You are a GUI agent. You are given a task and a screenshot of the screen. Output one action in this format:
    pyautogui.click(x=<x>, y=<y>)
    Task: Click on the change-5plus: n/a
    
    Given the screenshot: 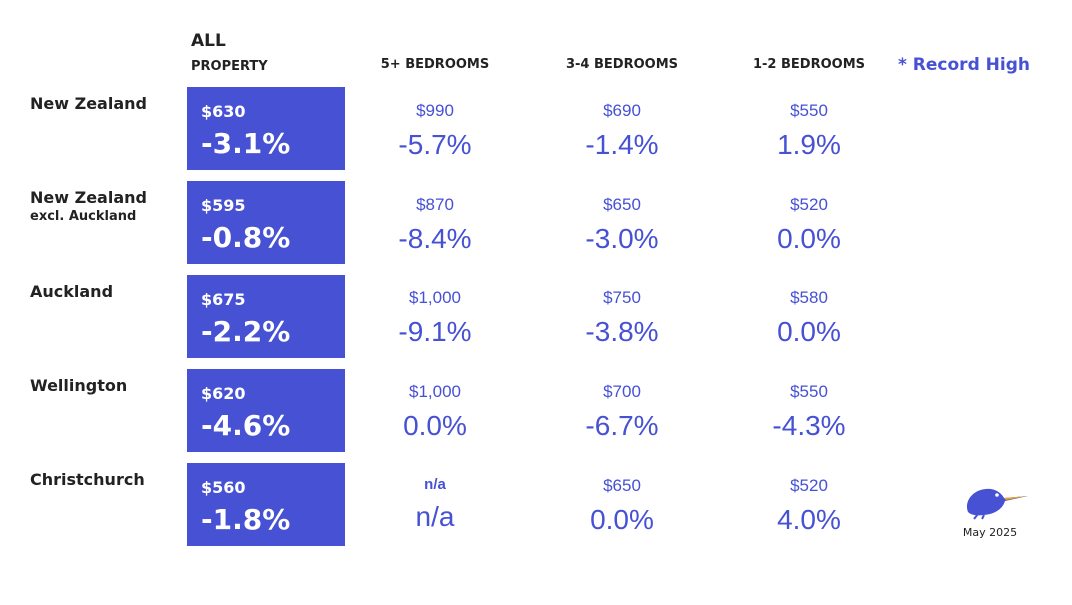 What is the action you would take?
    pyautogui.click(x=435, y=516)
    